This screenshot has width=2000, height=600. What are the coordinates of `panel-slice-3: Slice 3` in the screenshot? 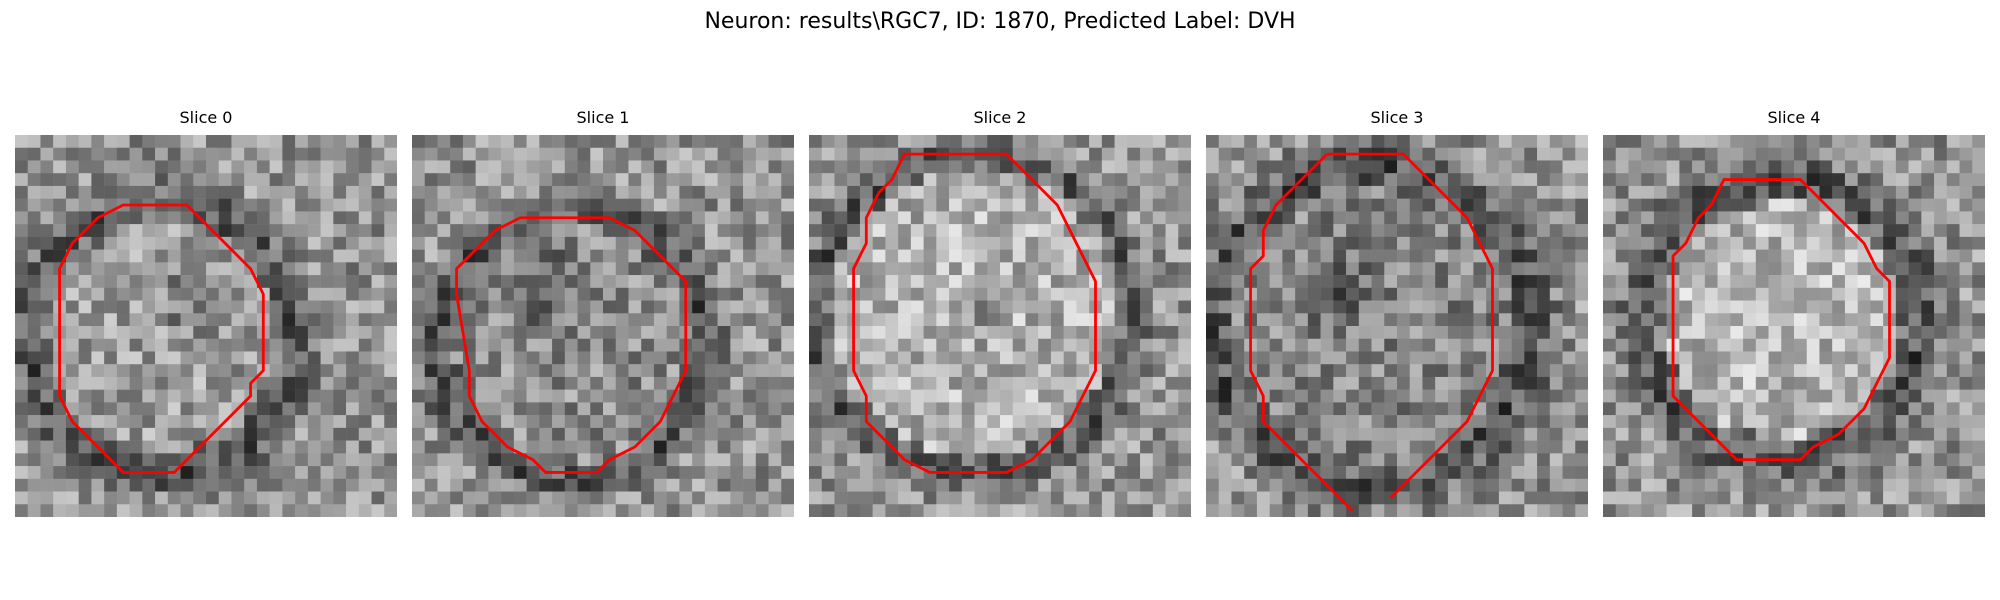 It's located at (1397, 312).